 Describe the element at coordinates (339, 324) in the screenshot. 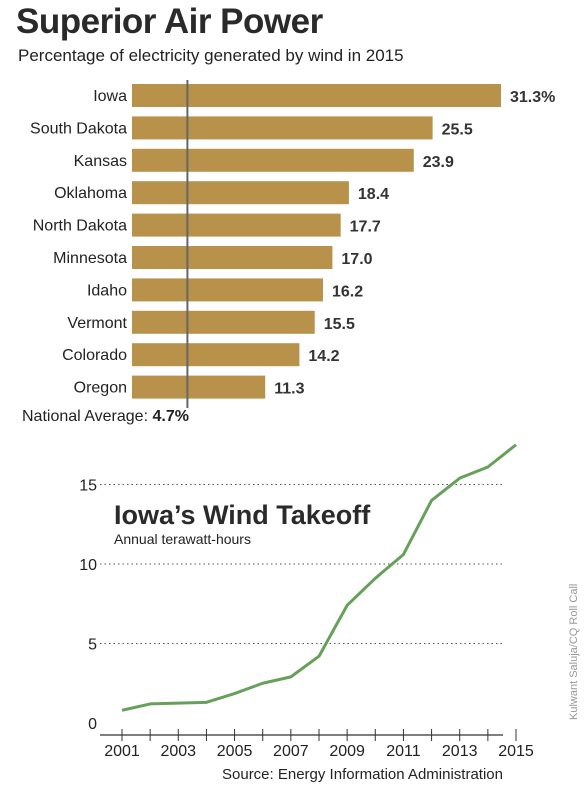

I see `value-label: 15.5` at that location.